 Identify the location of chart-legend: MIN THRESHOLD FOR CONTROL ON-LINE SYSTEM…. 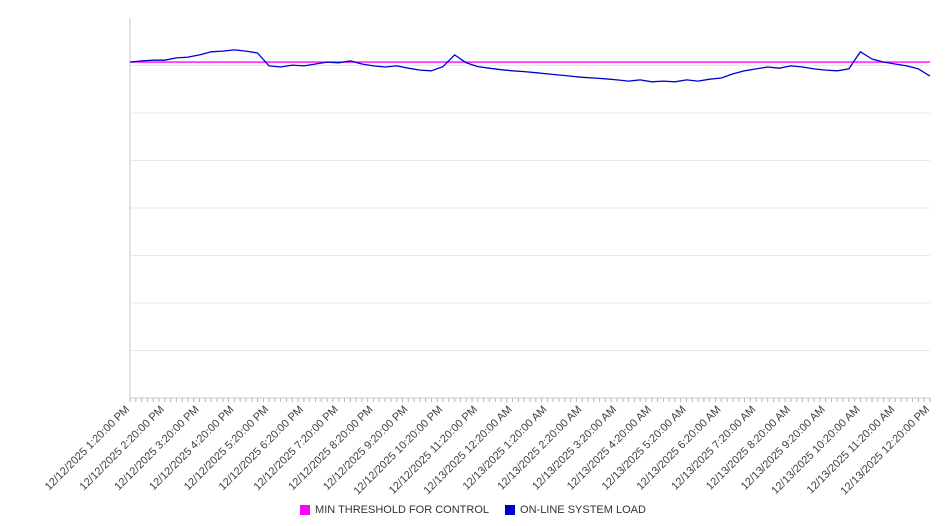
(473, 510).